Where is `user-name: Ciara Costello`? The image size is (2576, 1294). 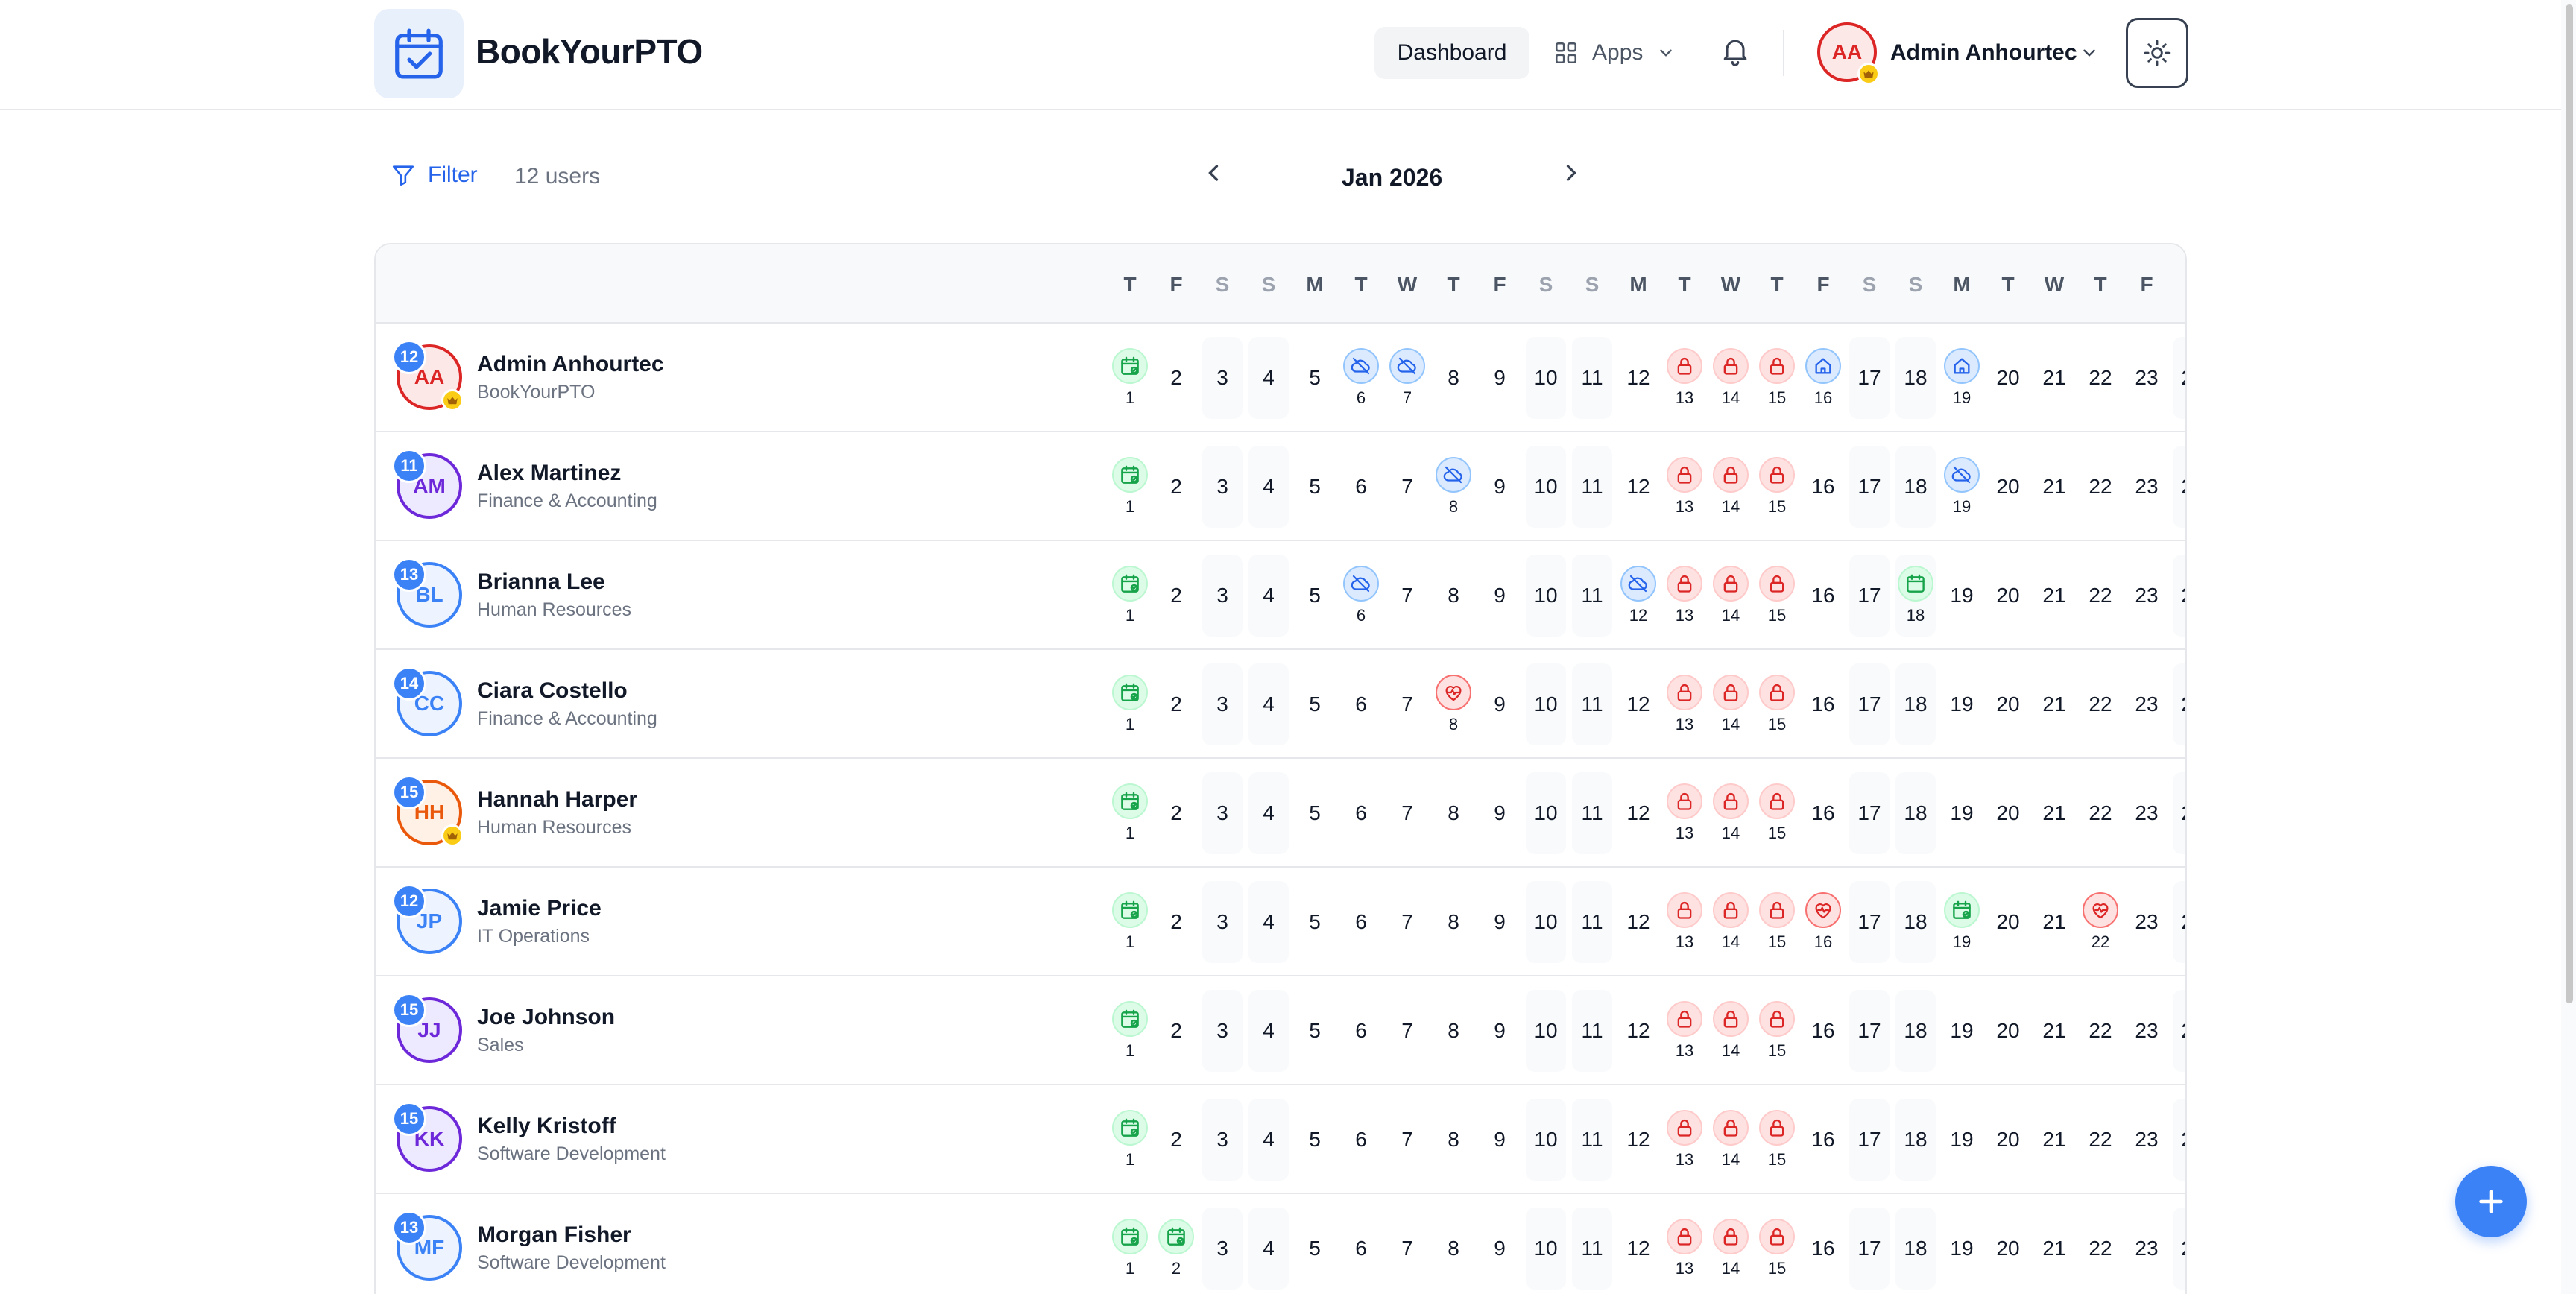 user-name: Ciara Costello is located at coordinates (552, 690).